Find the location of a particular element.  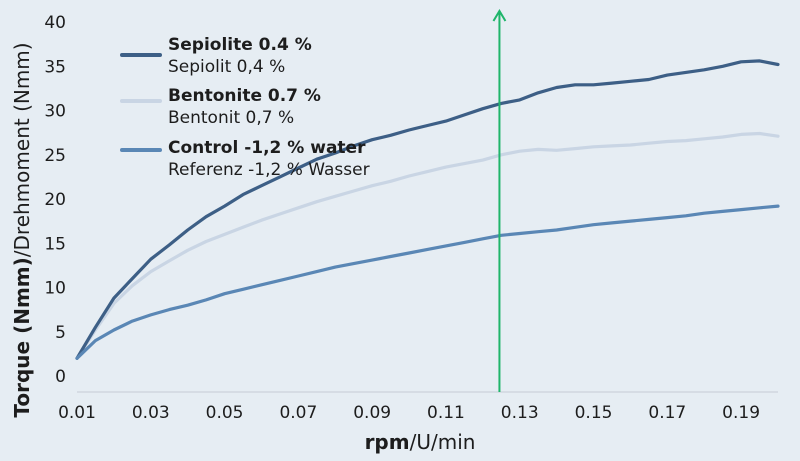

y-tick-label: 5 is located at coordinates (60, 333).